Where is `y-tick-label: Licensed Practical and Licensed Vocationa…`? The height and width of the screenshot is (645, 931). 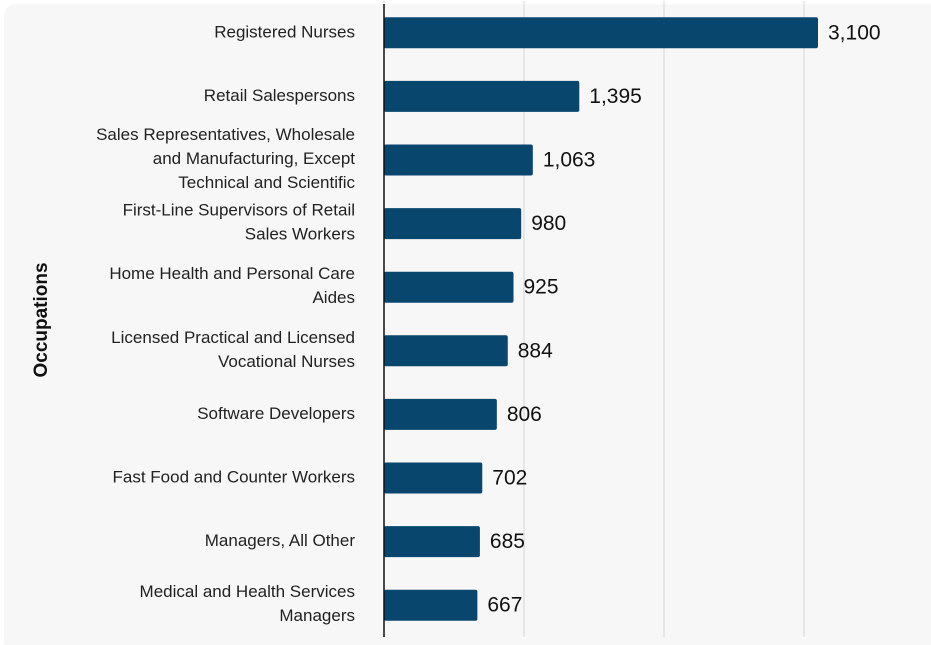
y-tick-label: Licensed Practical and Licensed Vocationa… is located at coordinates (233, 349).